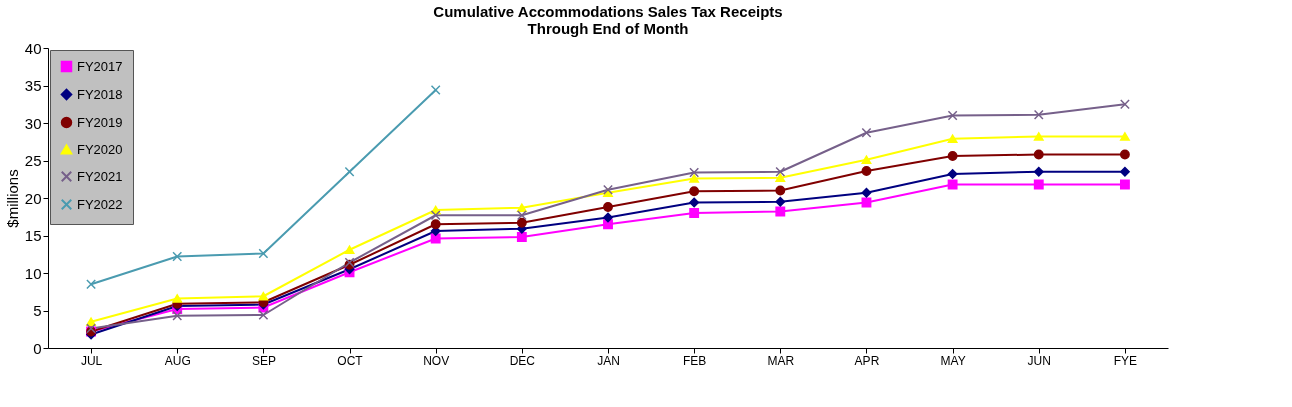 The height and width of the screenshot is (407, 1292). I want to click on legend-label: FY2021, so click(100, 176).